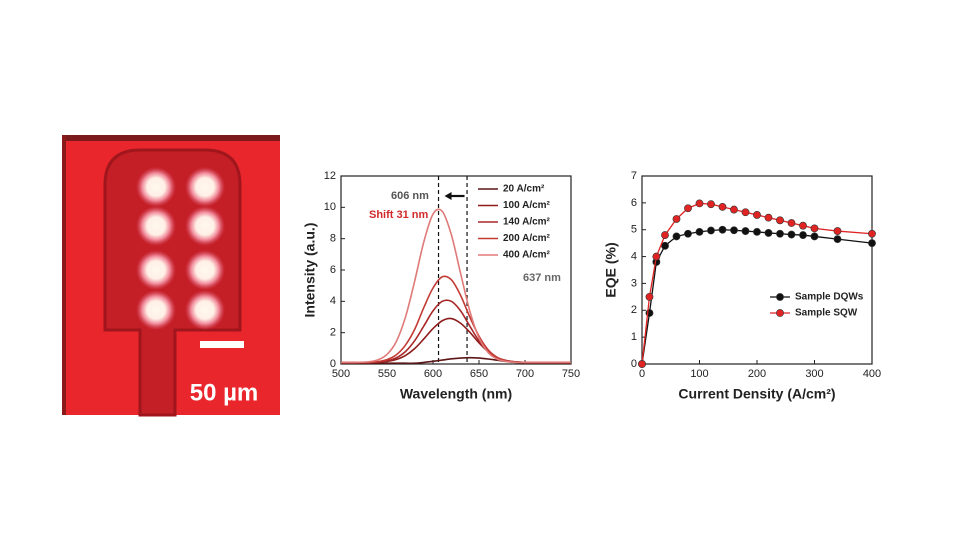  I want to click on legend-label: Sample DQWs, so click(829, 297).